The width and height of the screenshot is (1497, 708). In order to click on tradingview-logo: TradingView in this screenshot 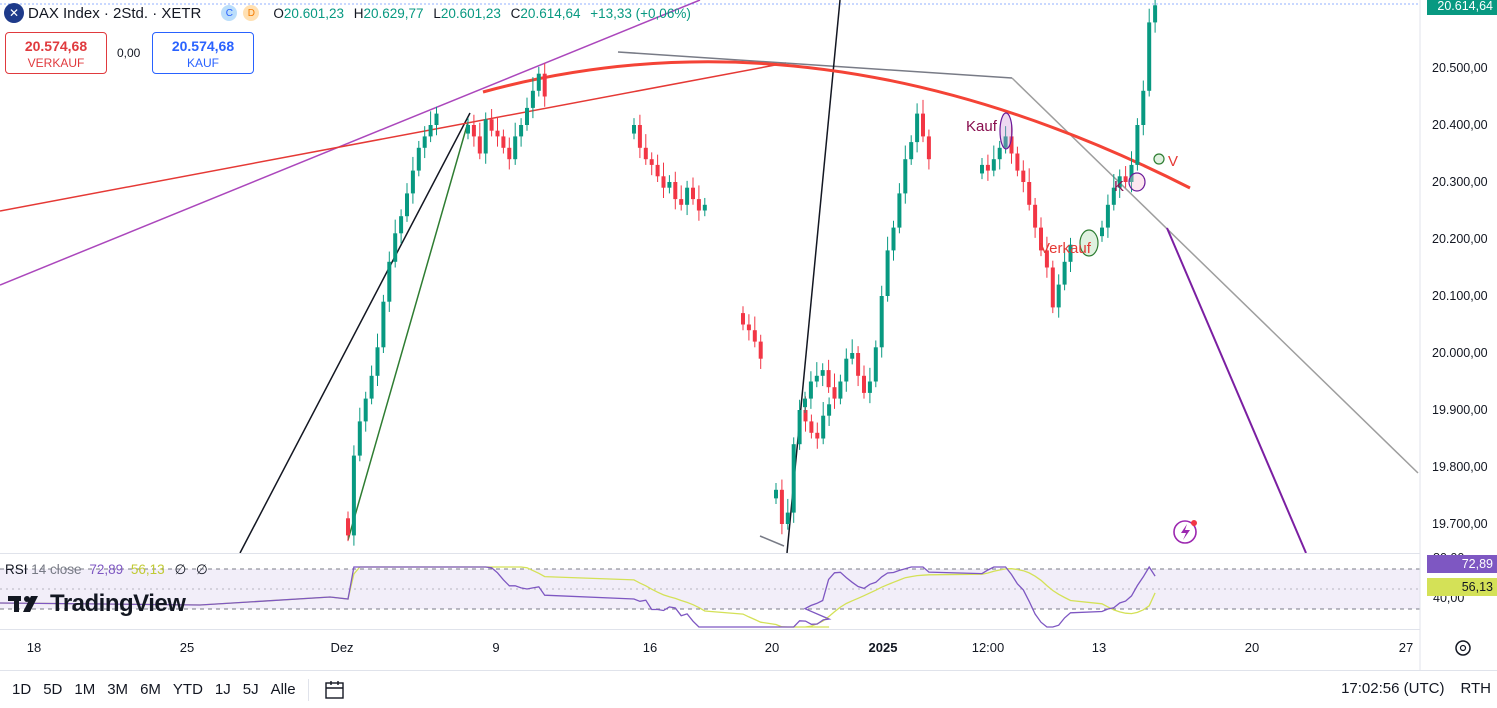, I will do `click(97, 604)`.